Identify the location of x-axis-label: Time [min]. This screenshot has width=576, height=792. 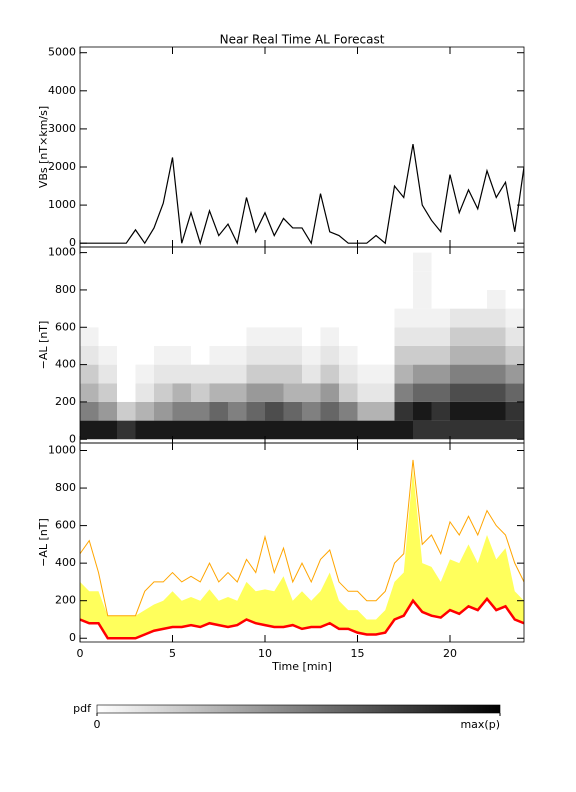
(301, 666).